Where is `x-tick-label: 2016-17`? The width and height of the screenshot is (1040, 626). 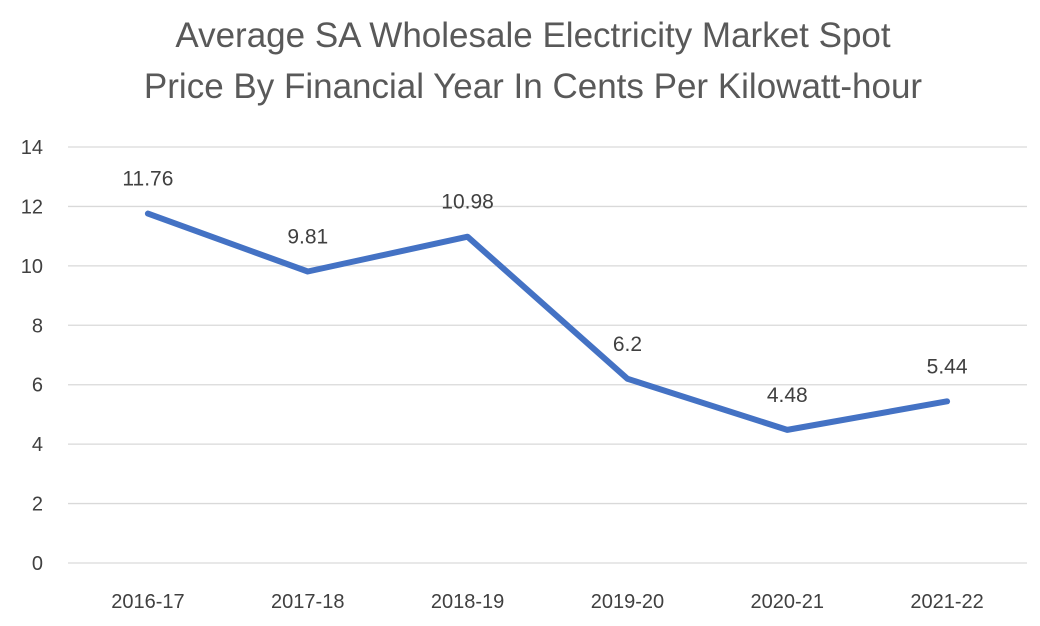 x-tick-label: 2016-17 is located at coordinates (147, 602).